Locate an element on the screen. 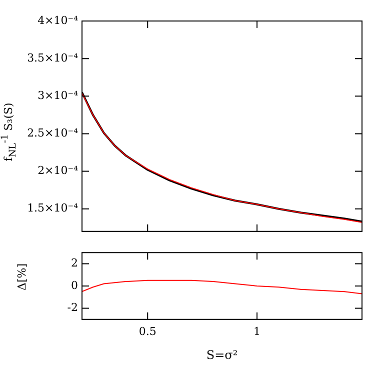  y-tick-label: 0 is located at coordinates (74, 285).